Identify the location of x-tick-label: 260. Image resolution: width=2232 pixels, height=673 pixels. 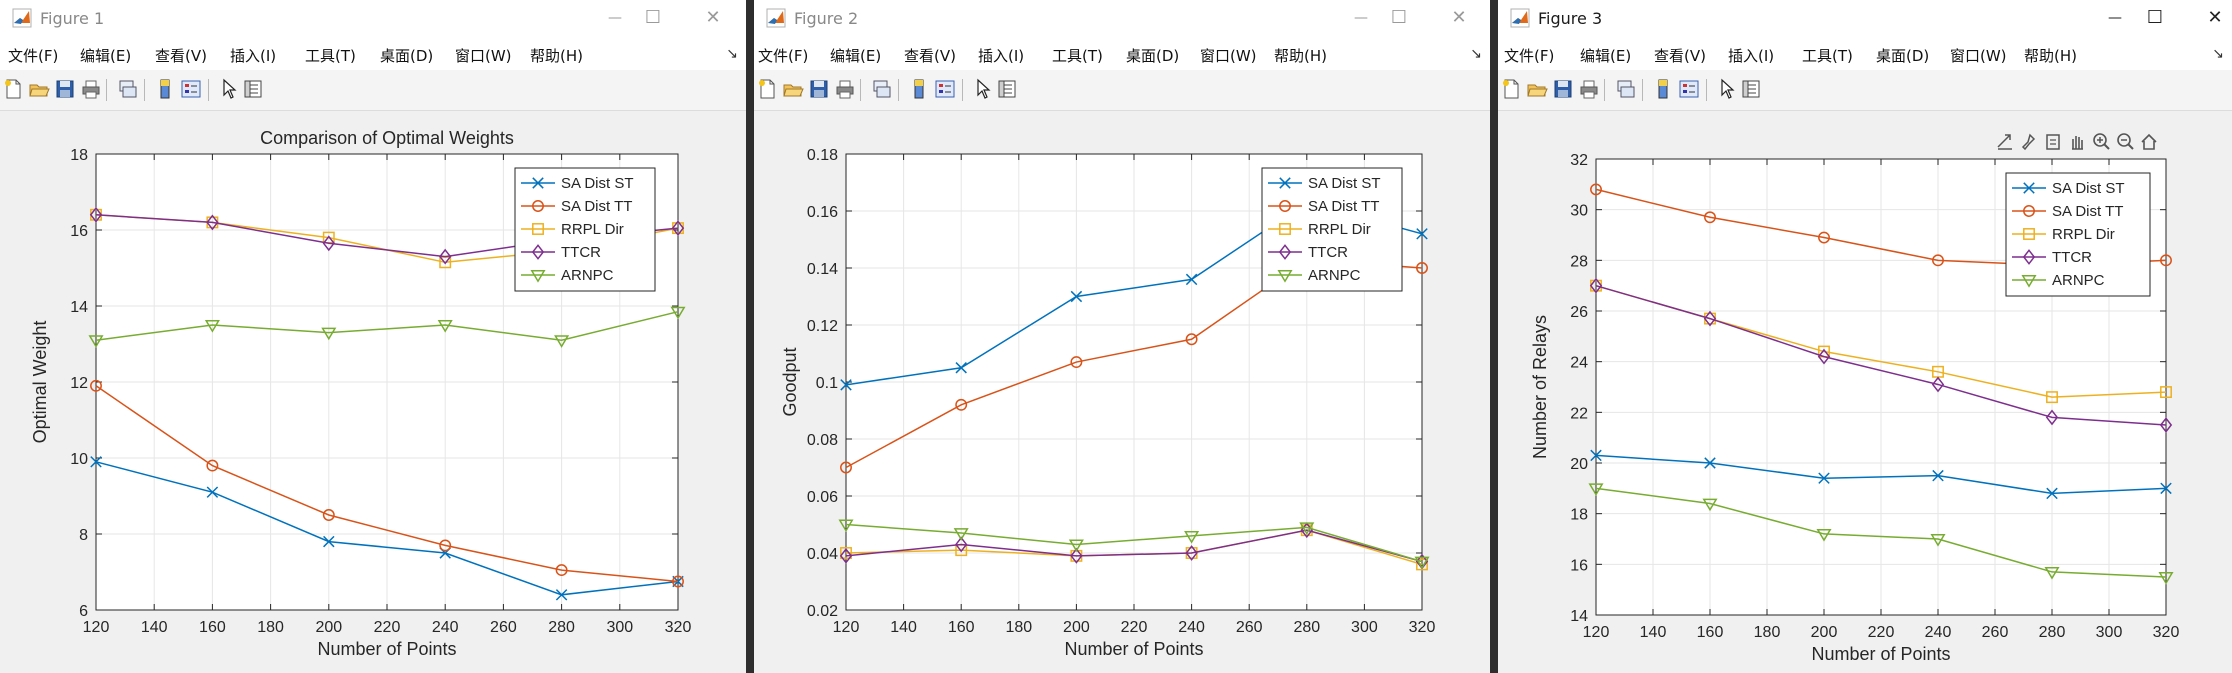
(503, 627).